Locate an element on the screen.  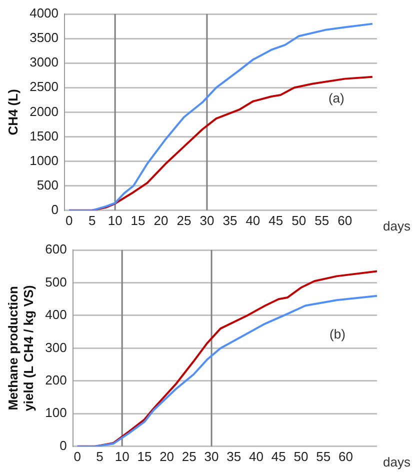
y-tick-label: 1000 is located at coordinates (44, 160).